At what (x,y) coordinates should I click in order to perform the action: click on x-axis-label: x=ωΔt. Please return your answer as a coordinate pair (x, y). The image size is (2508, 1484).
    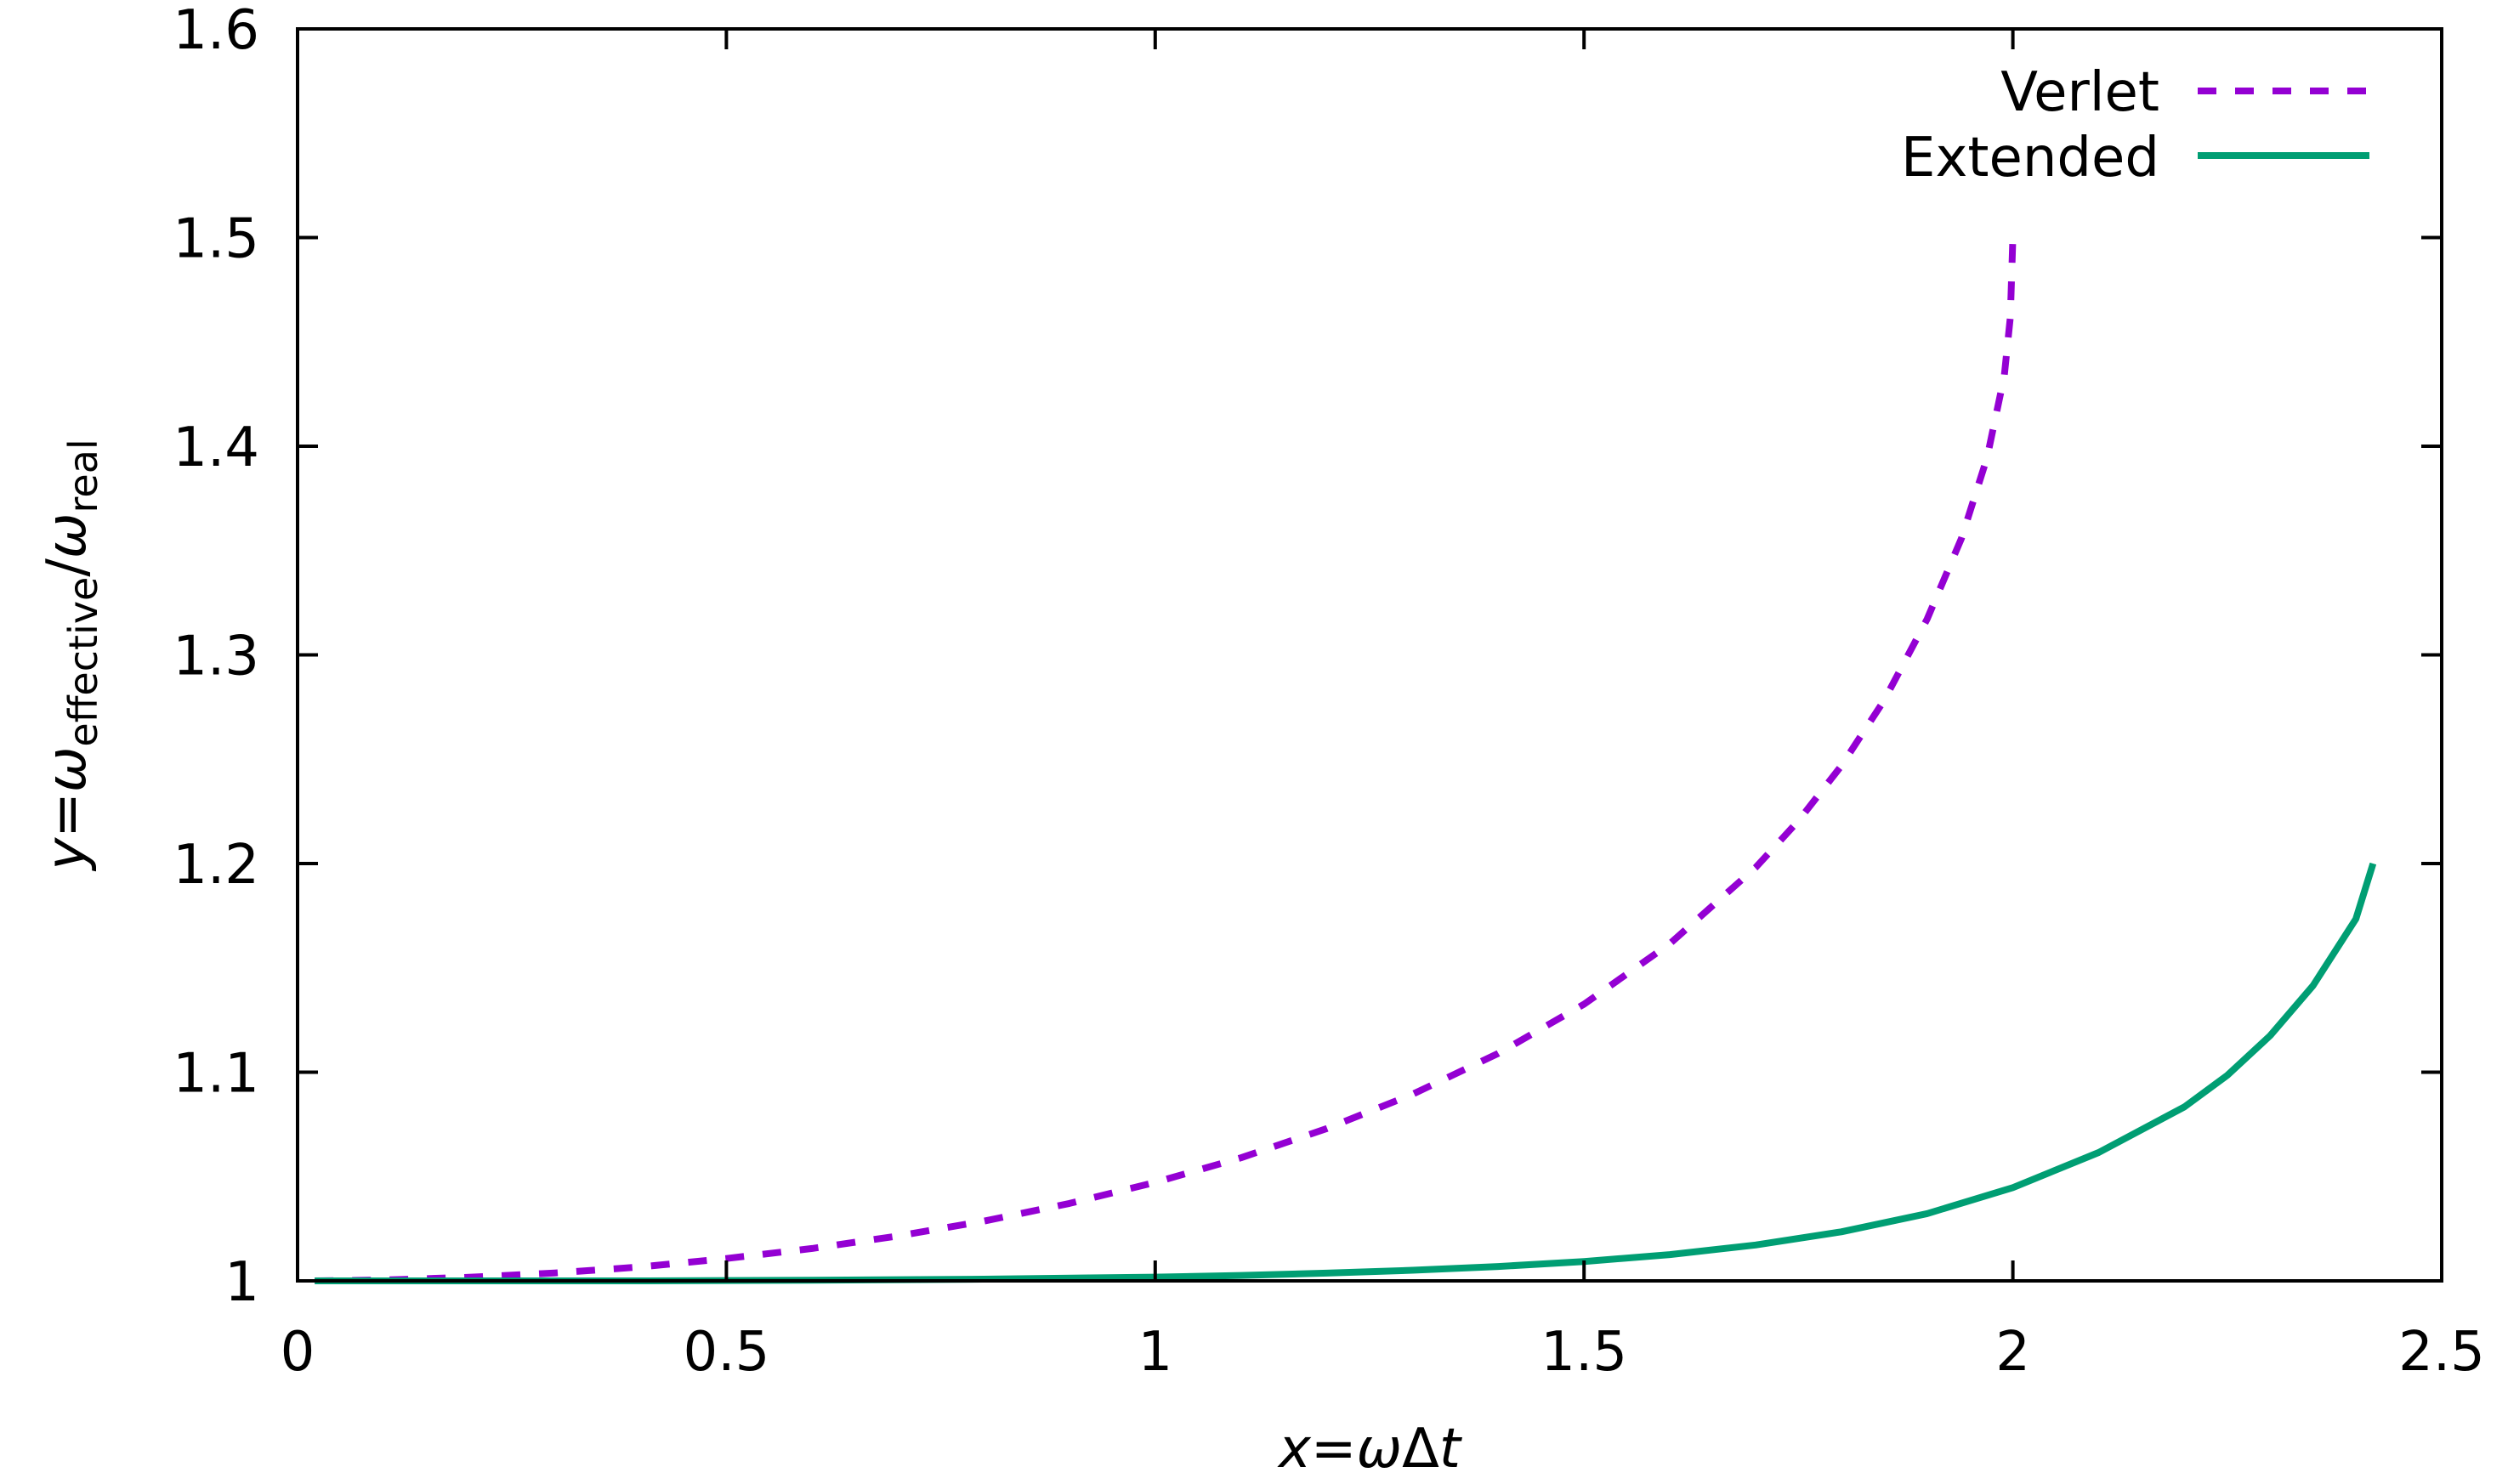
    Looking at the image, I should click on (1370, 1449).